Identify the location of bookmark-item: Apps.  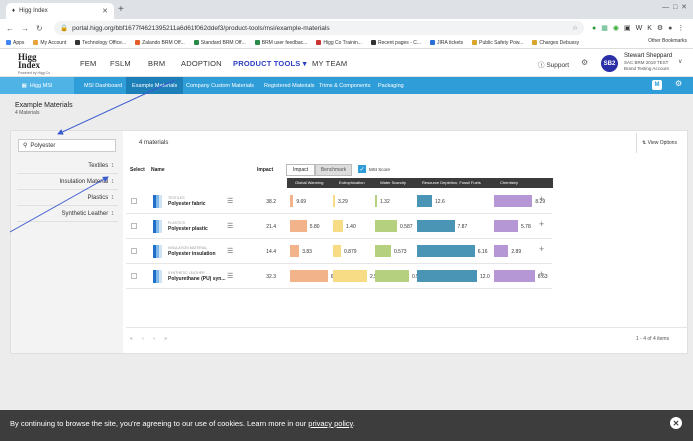
(15, 43).